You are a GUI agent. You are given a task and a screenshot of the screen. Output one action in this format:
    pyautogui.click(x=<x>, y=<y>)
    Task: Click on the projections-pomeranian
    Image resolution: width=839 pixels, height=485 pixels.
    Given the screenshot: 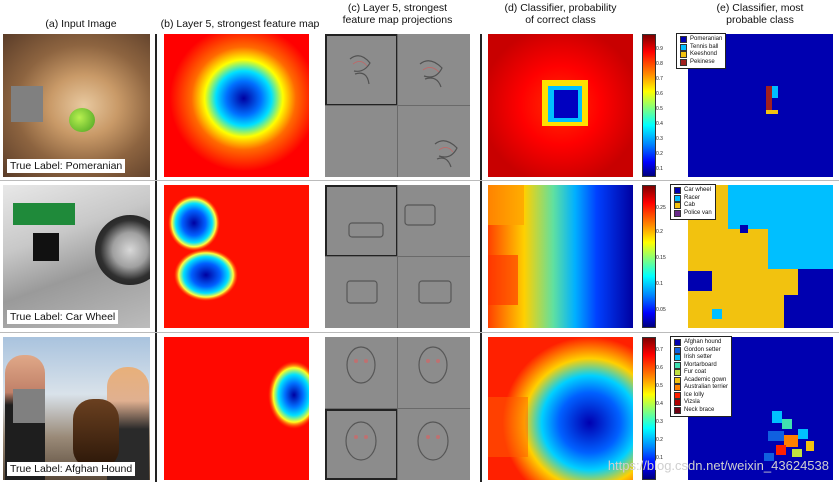 What is the action you would take?
    pyautogui.click(x=397, y=105)
    